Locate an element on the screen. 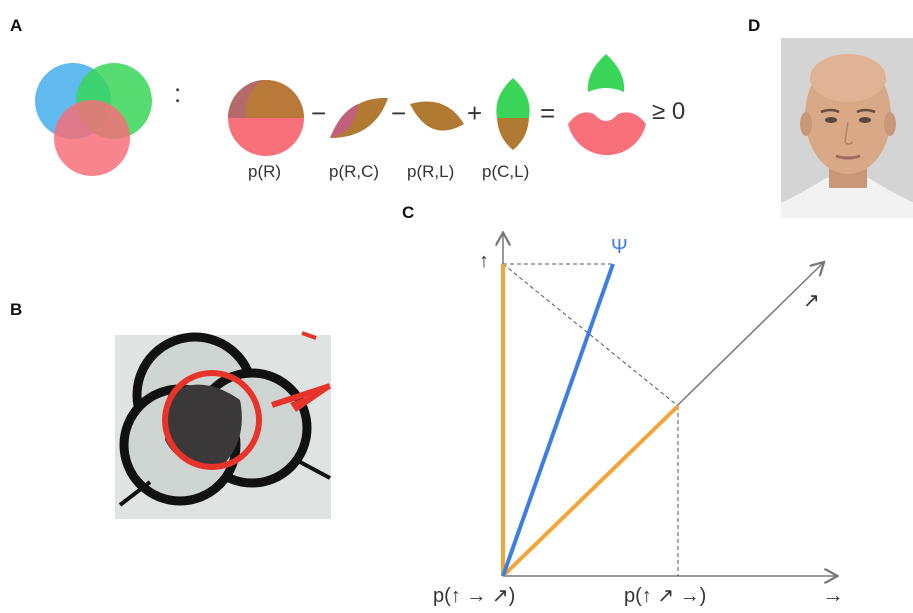 Image resolution: width=913 pixels, height=613 pixels. axis-right-label: → is located at coordinates (833, 594).